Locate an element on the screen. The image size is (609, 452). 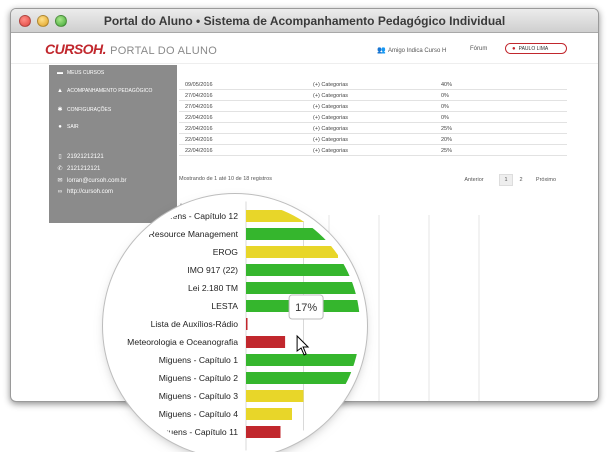
book-icon: ▬ is located at coordinates (60, 73).